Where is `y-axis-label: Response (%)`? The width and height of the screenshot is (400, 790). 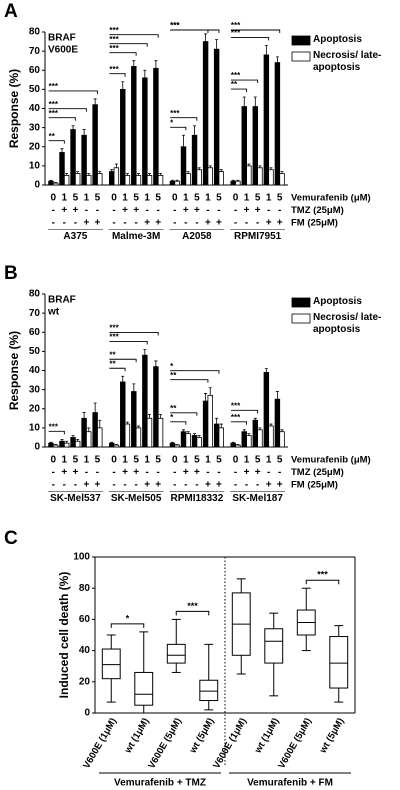 y-axis-label: Response (%) is located at coordinates (14, 370).